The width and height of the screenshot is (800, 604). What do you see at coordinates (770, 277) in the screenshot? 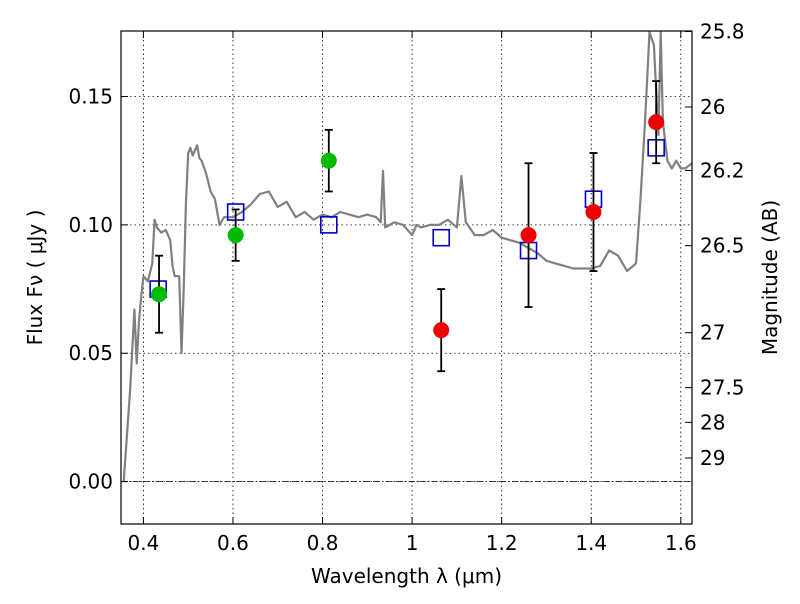
I see `y2-axis-label: Magnitude (AB)` at bounding box center [770, 277].